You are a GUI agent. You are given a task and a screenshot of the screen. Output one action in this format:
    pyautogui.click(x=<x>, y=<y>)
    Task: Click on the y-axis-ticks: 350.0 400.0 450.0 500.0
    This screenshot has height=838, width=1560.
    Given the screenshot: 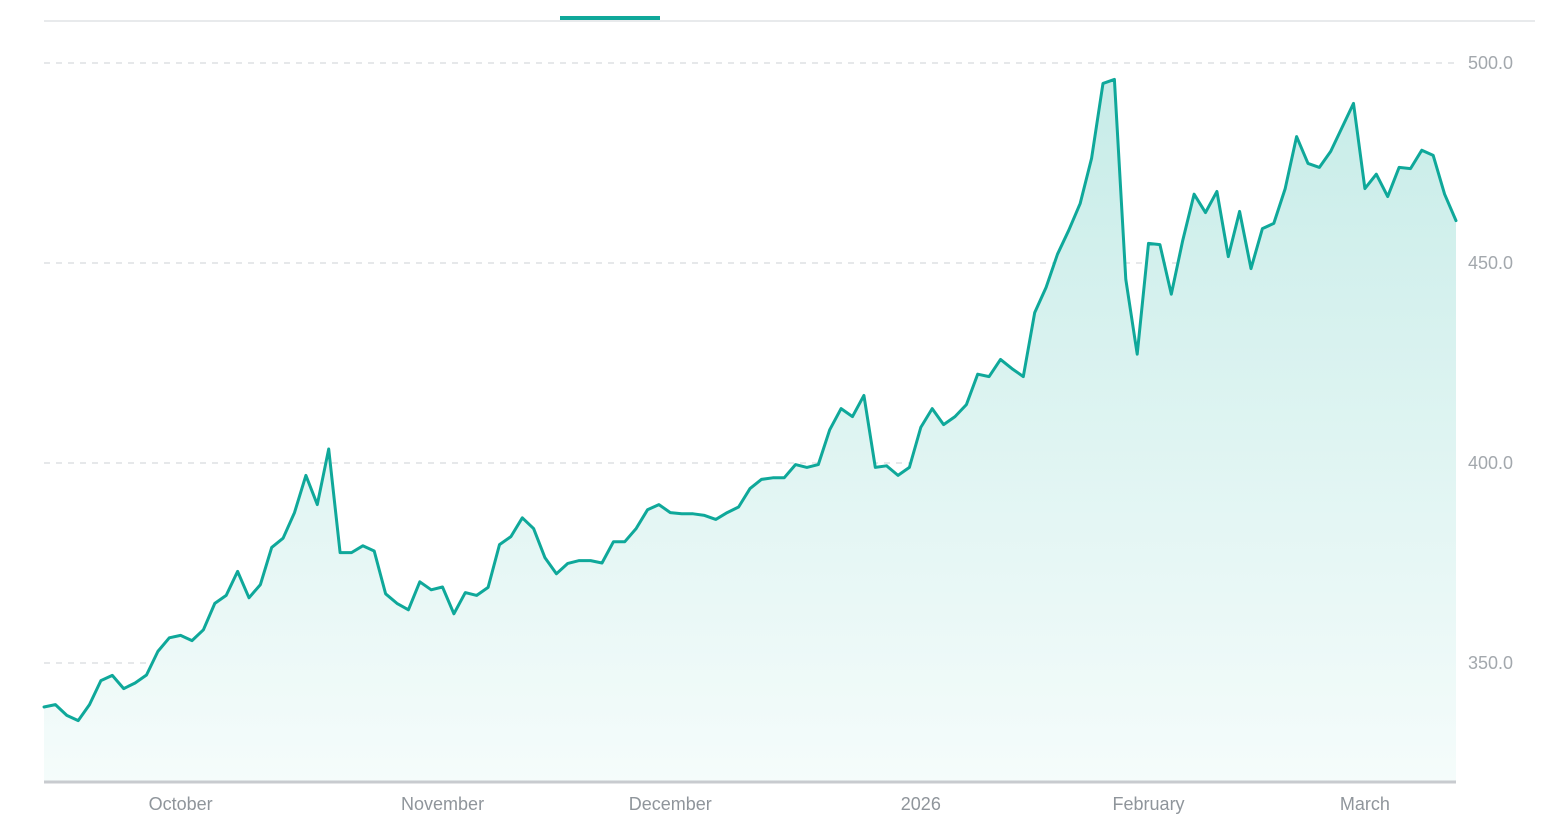 What is the action you would take?
    pyautogui.click(x=1490, y=363)
    